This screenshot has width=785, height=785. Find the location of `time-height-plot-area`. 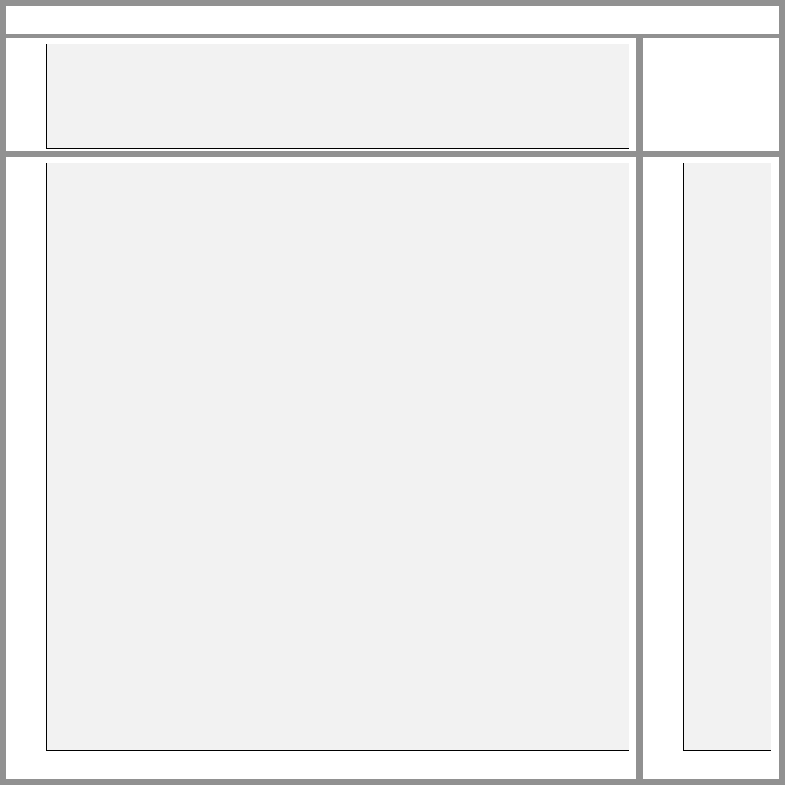

time-height-plot-area is located at coordinates (337, 96).